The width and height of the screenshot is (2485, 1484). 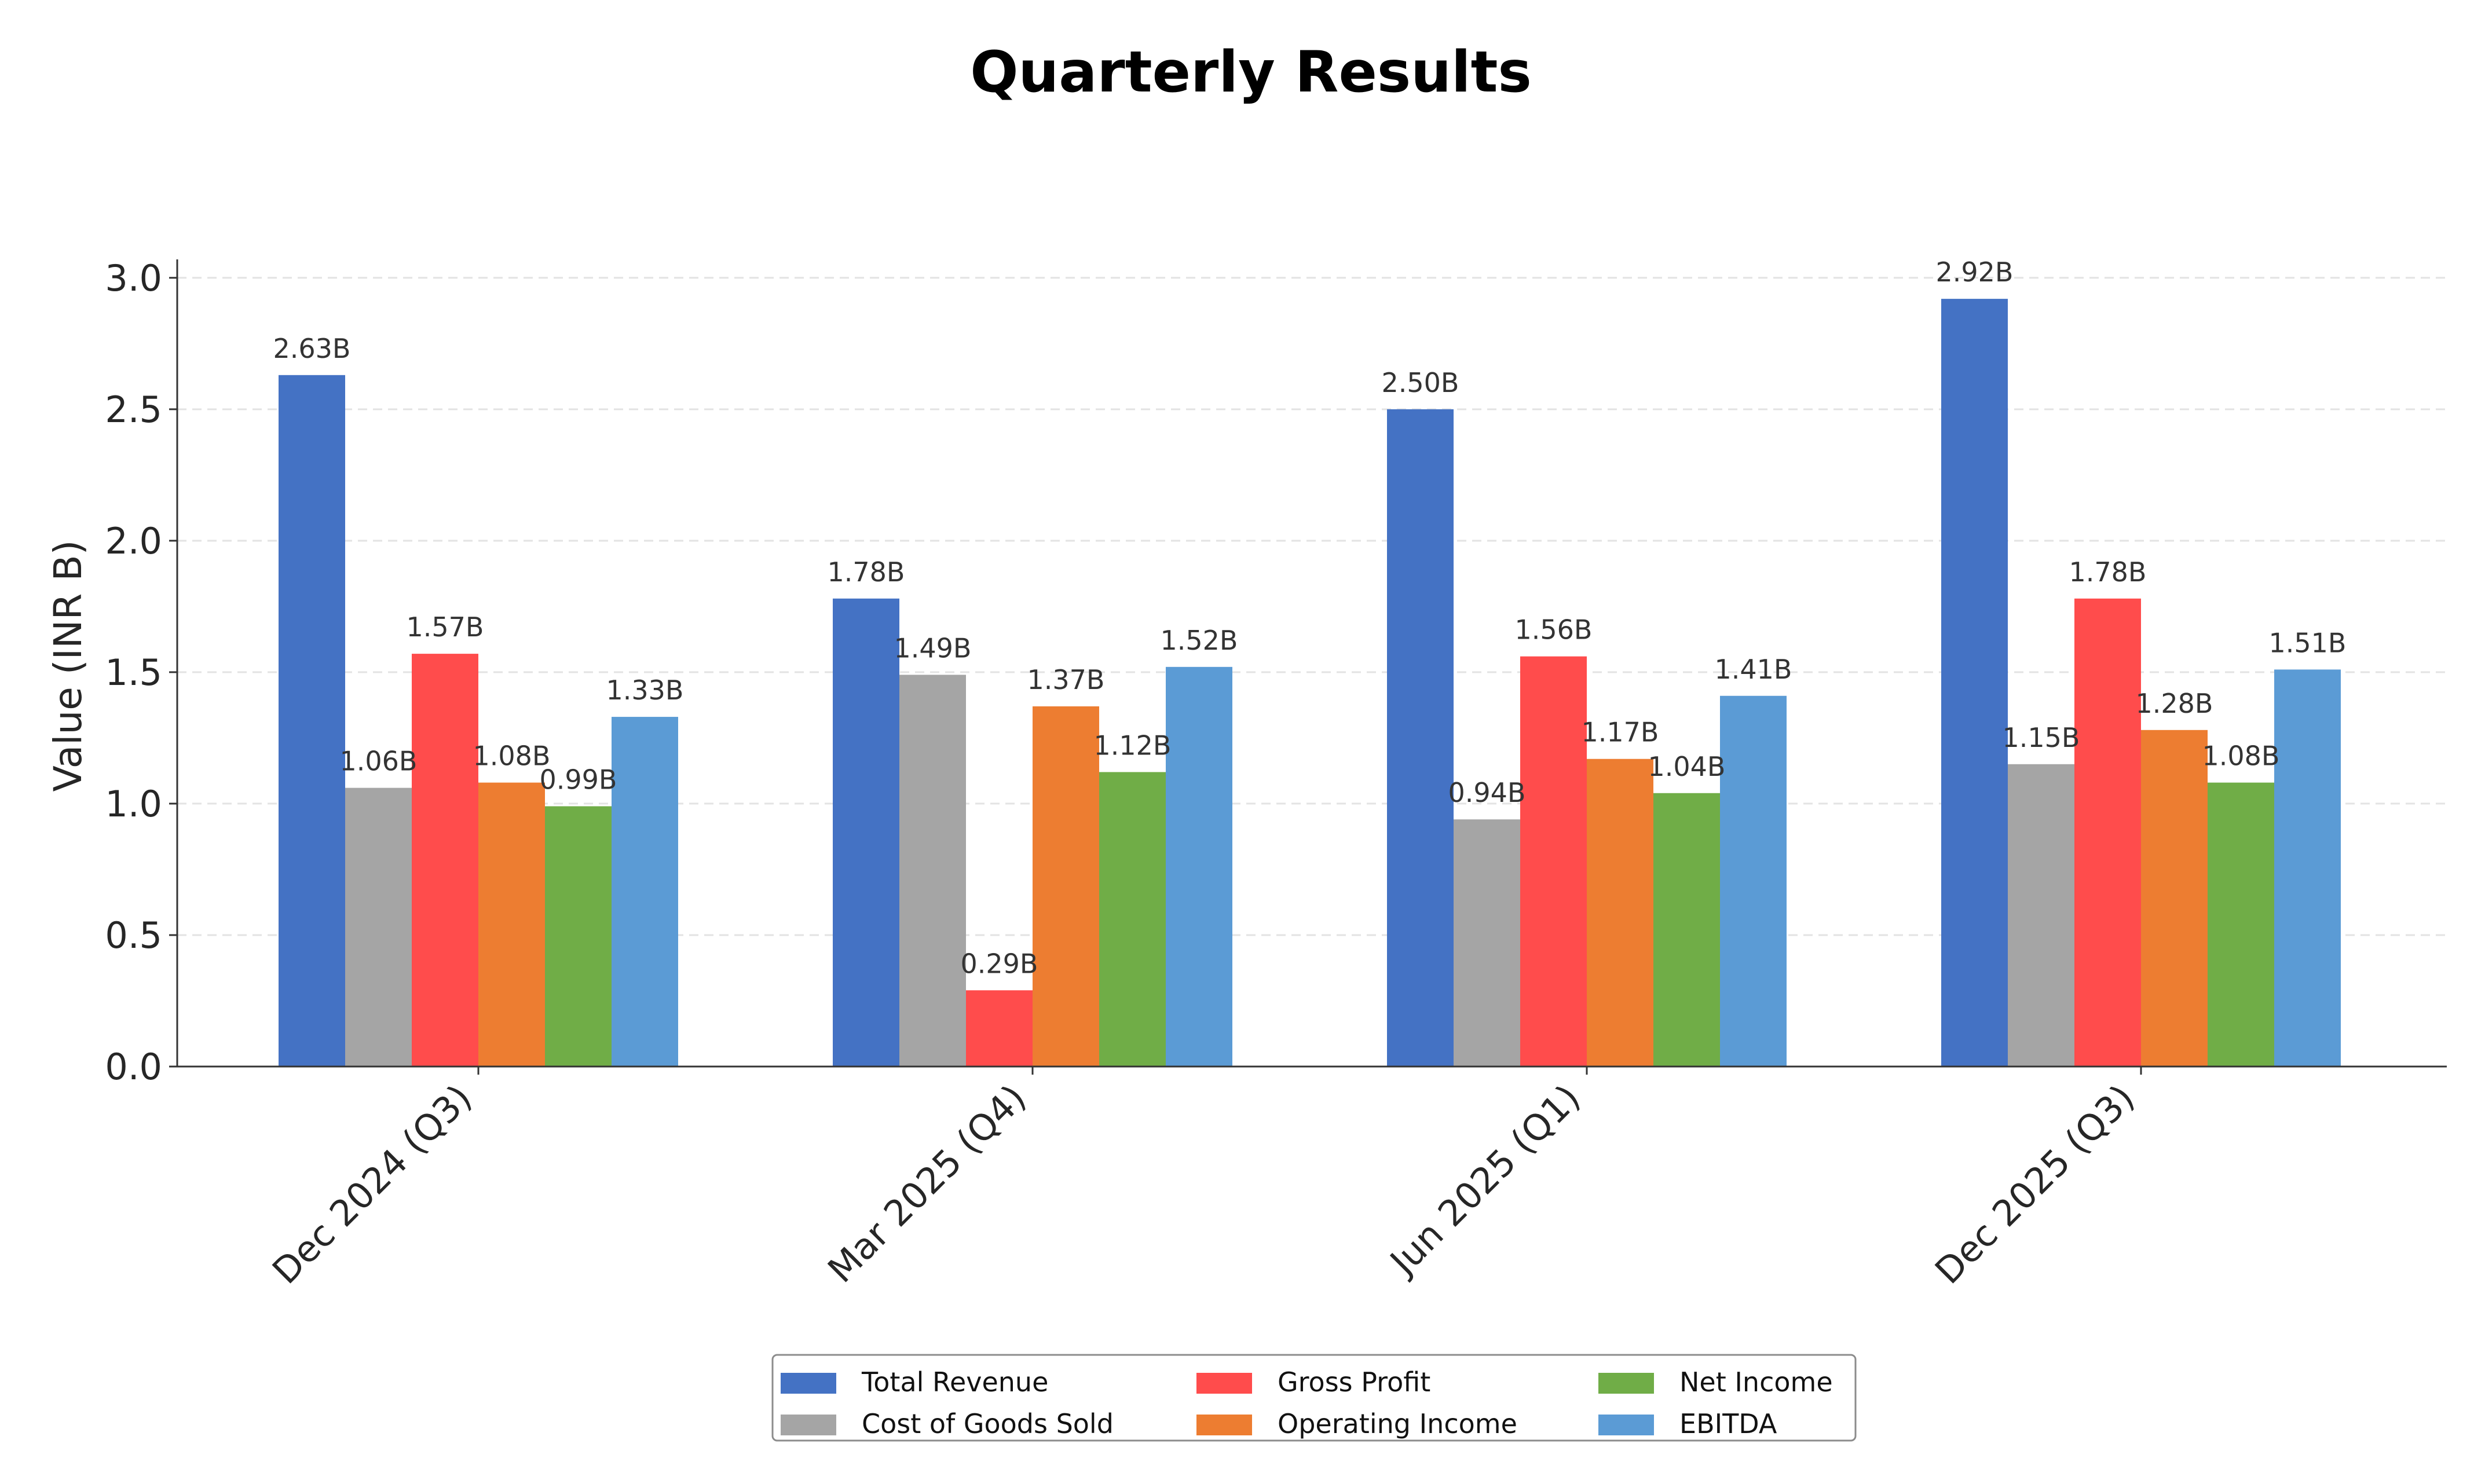 I want to click on data-label: 1.56B, so click(x=1554, y=630).